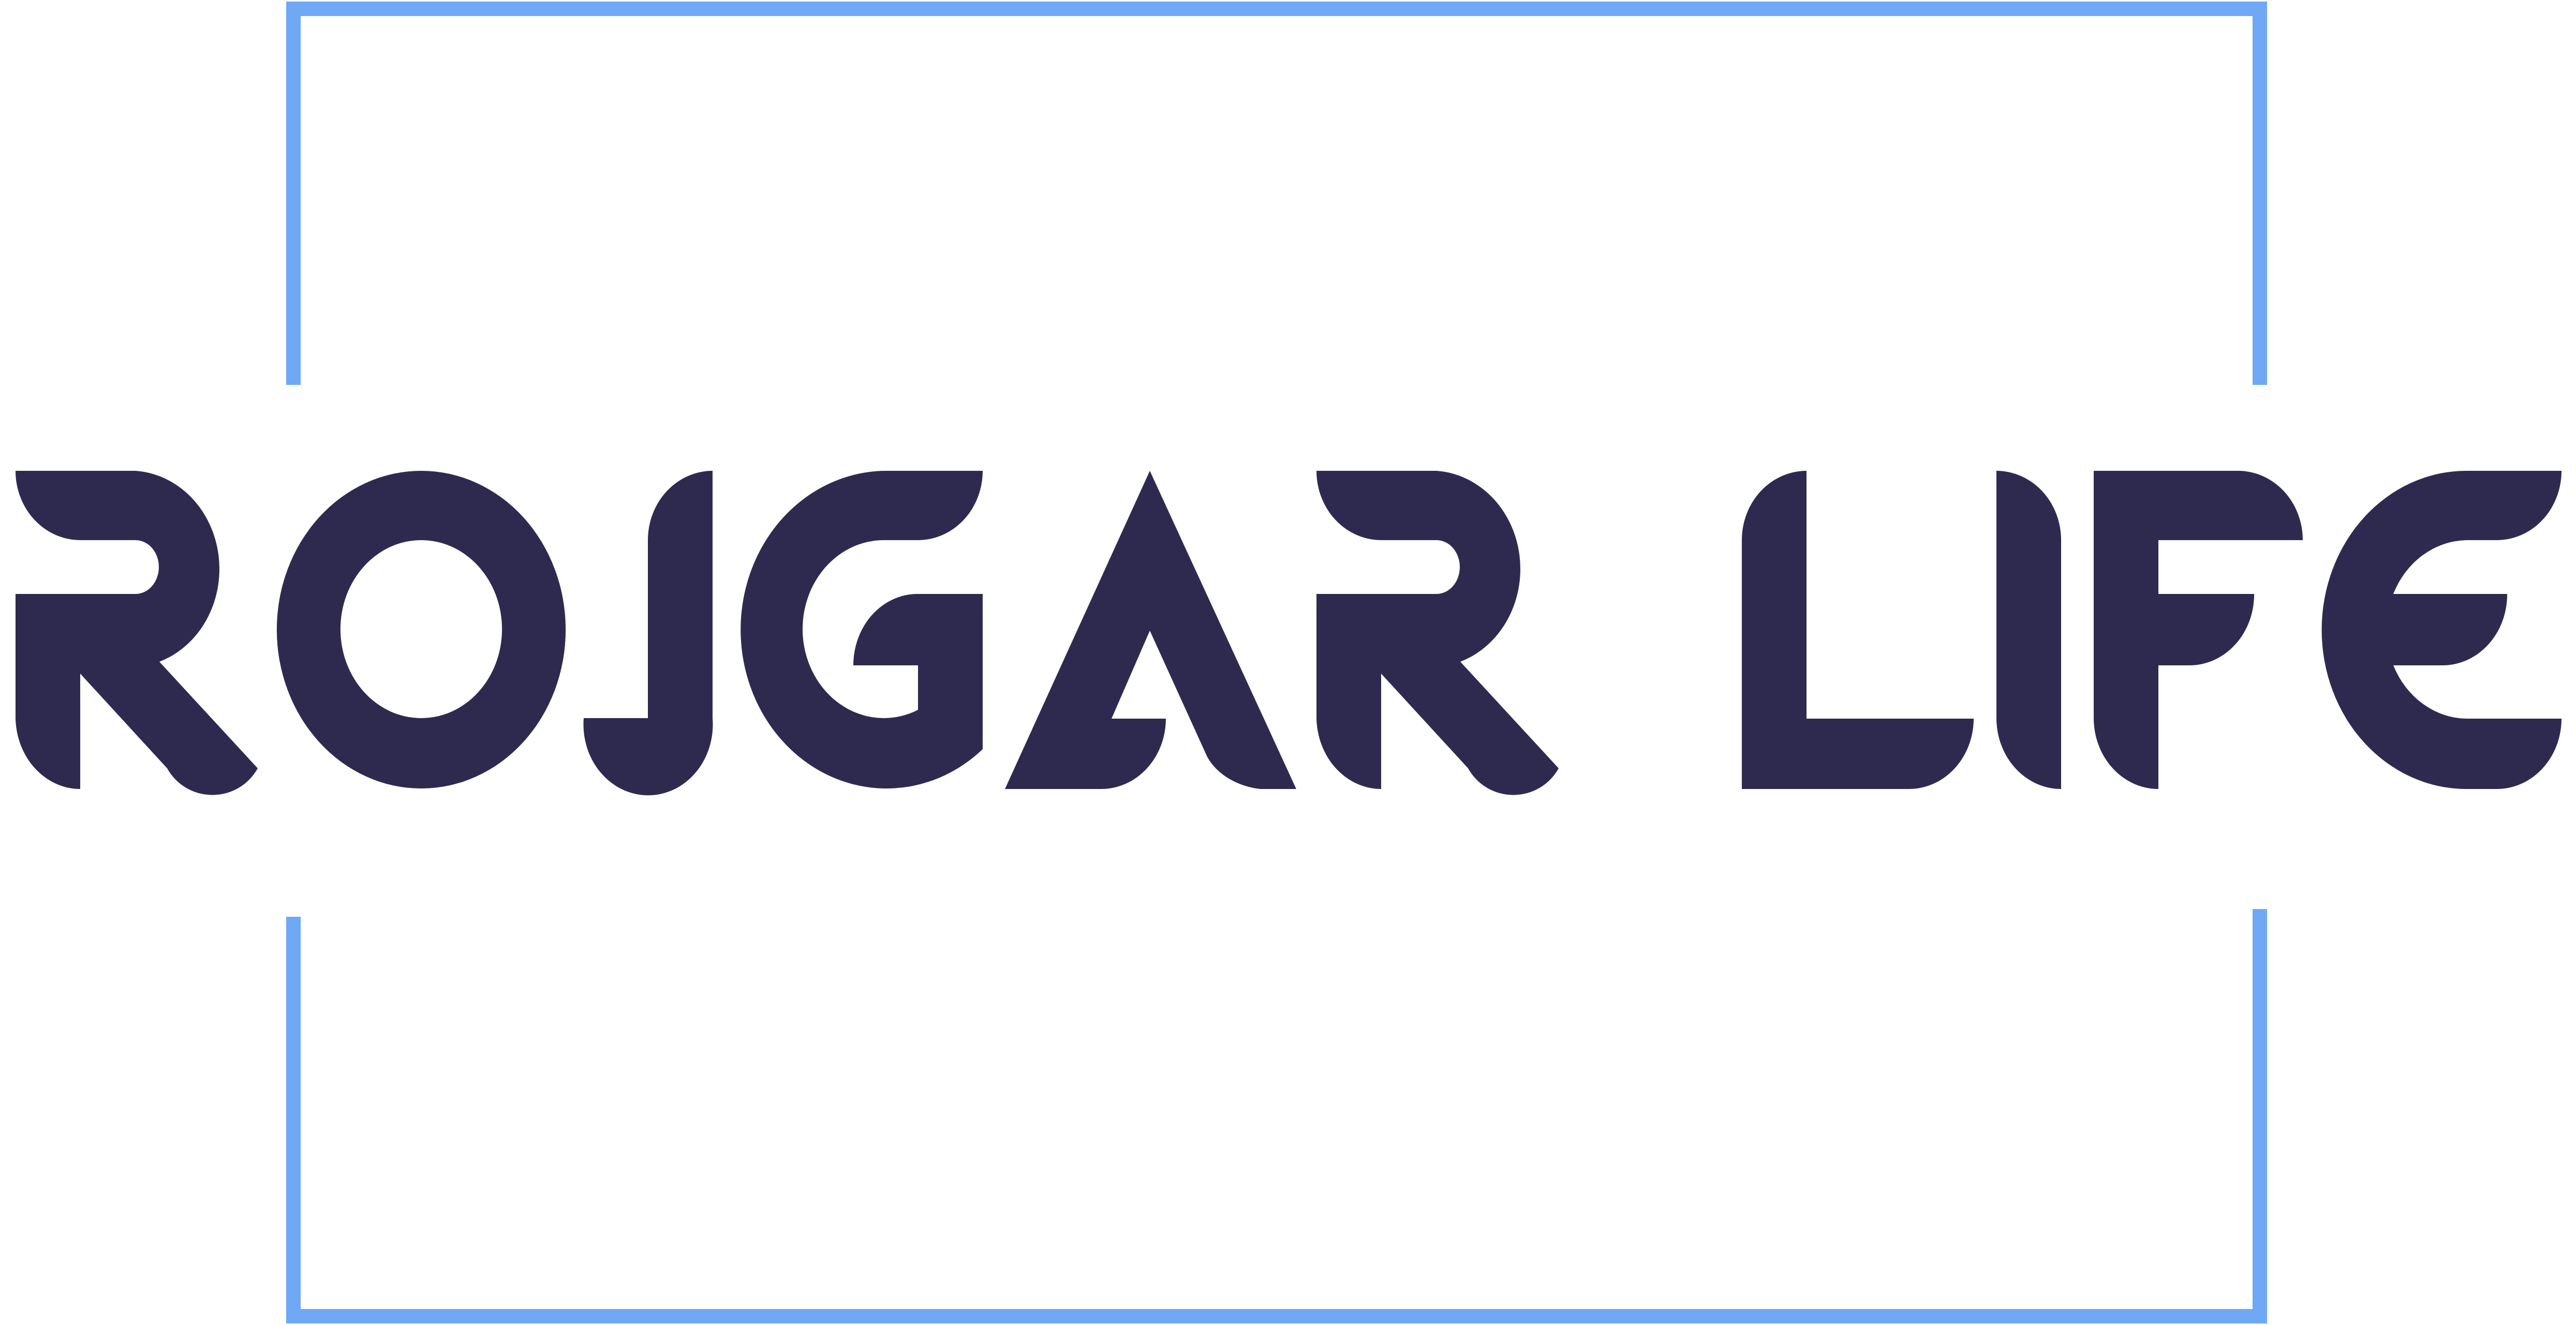 This screenshot has width=2576, height=1325. Describe the element at coordinates (421, 629) in the screenshot. I see `letter-o` at that location.